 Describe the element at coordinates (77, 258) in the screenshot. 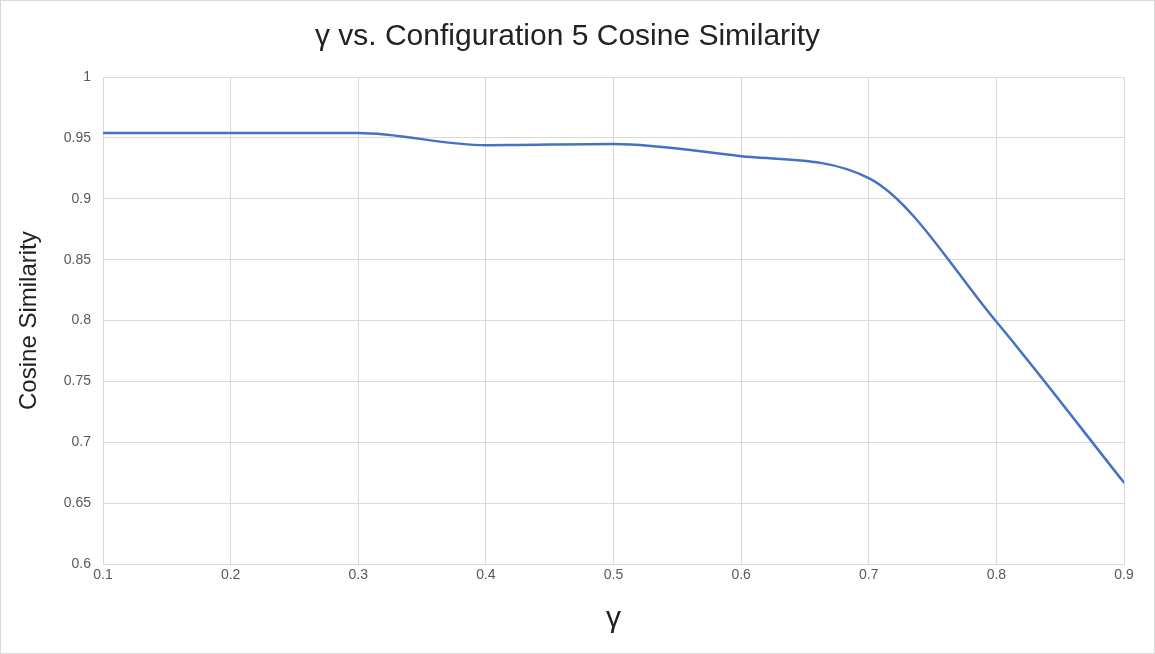

I see `y-tick-label: 0.85` at that location.